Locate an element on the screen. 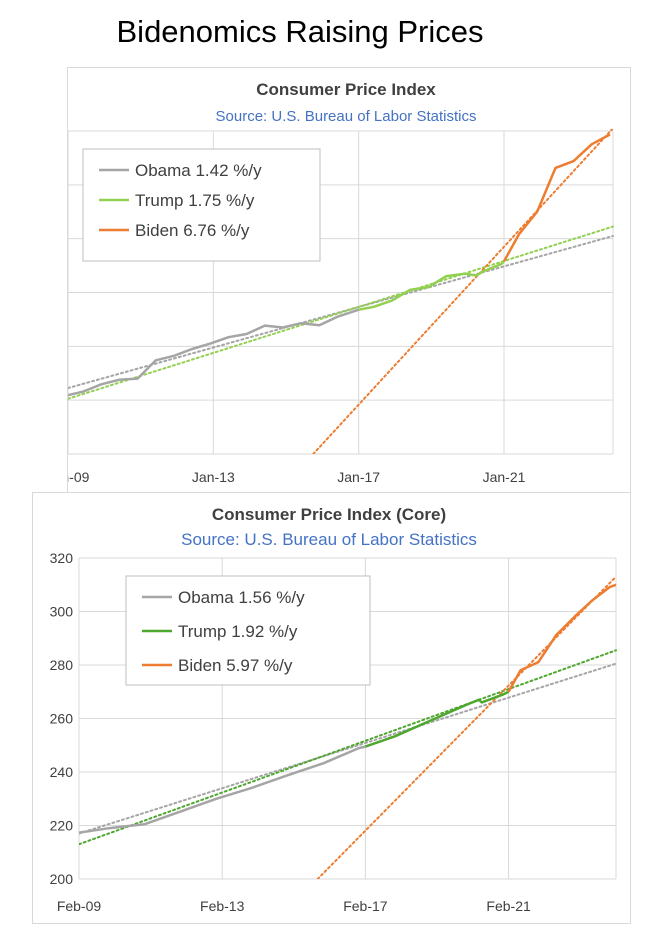 The image size is (653, 937). y-tick-label: 300 is located at coordinates (62, 612).